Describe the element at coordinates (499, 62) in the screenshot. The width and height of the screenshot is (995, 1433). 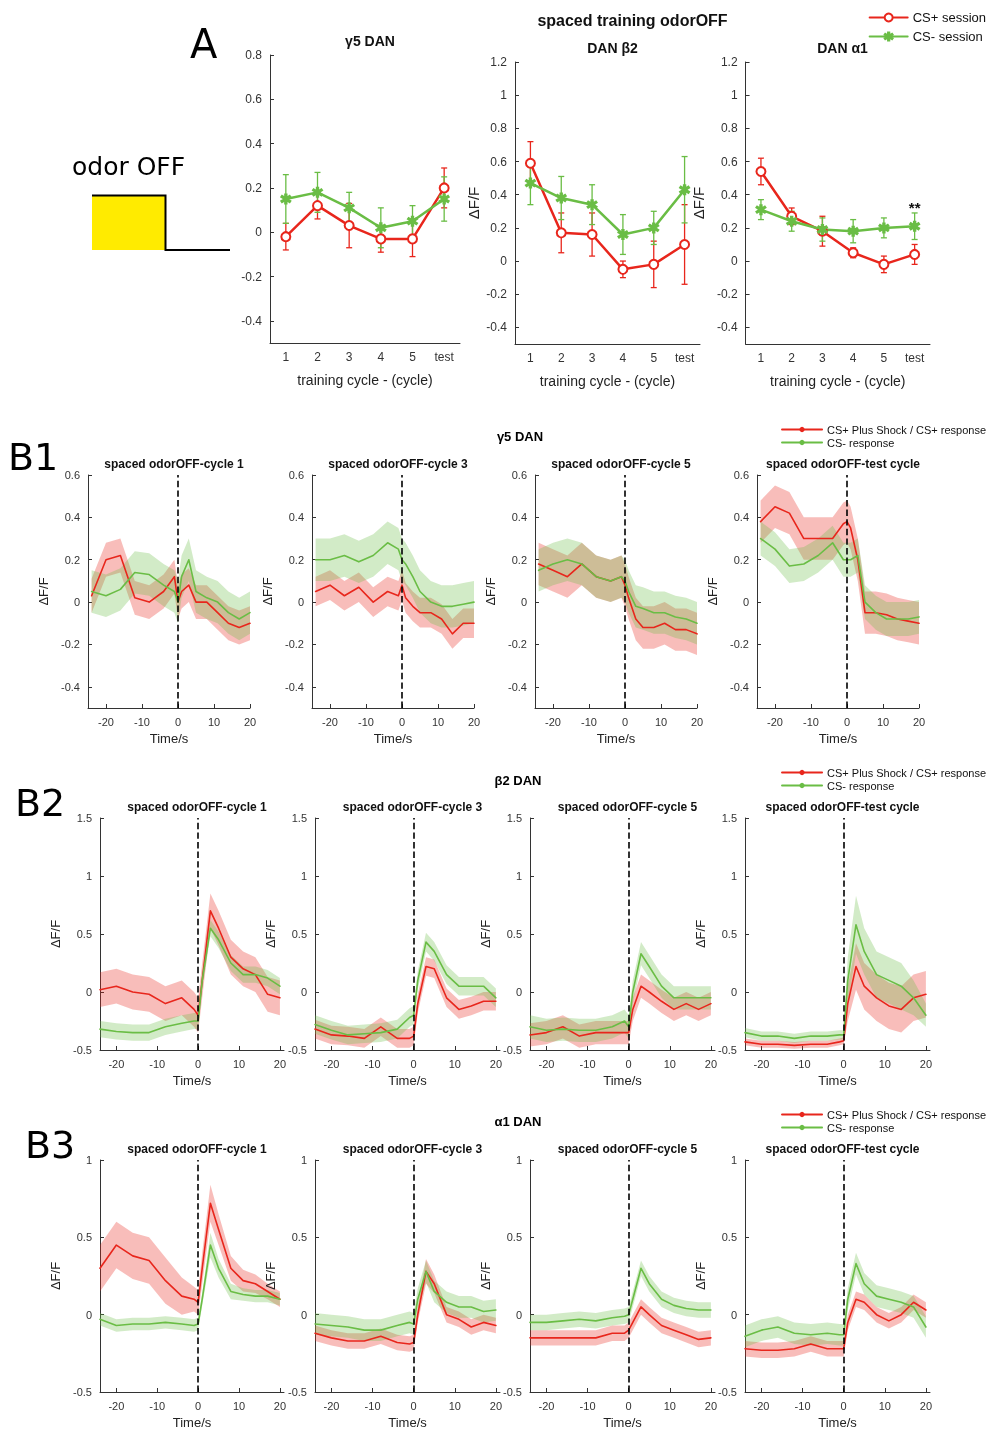
I see `y-tick-label: 1.2` at that location.